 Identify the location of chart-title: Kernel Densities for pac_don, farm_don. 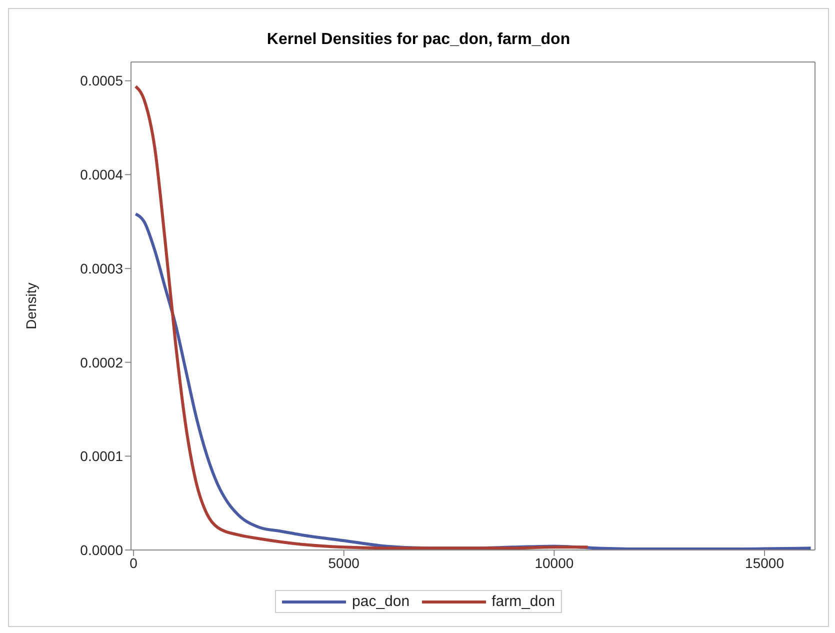
(419, 40).